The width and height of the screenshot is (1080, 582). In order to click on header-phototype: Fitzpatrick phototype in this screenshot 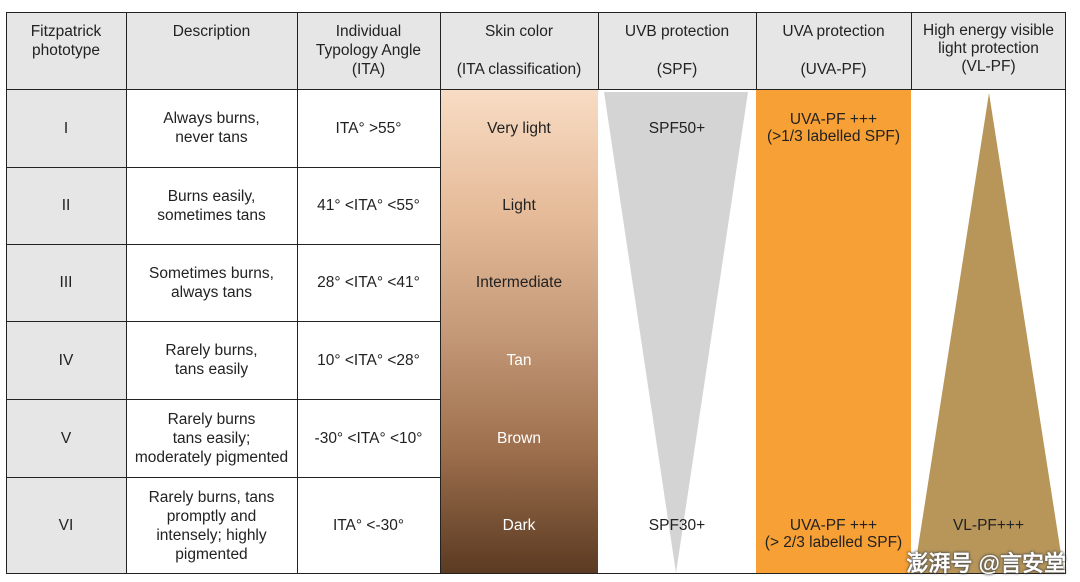, I will do `click(66, 50)`.